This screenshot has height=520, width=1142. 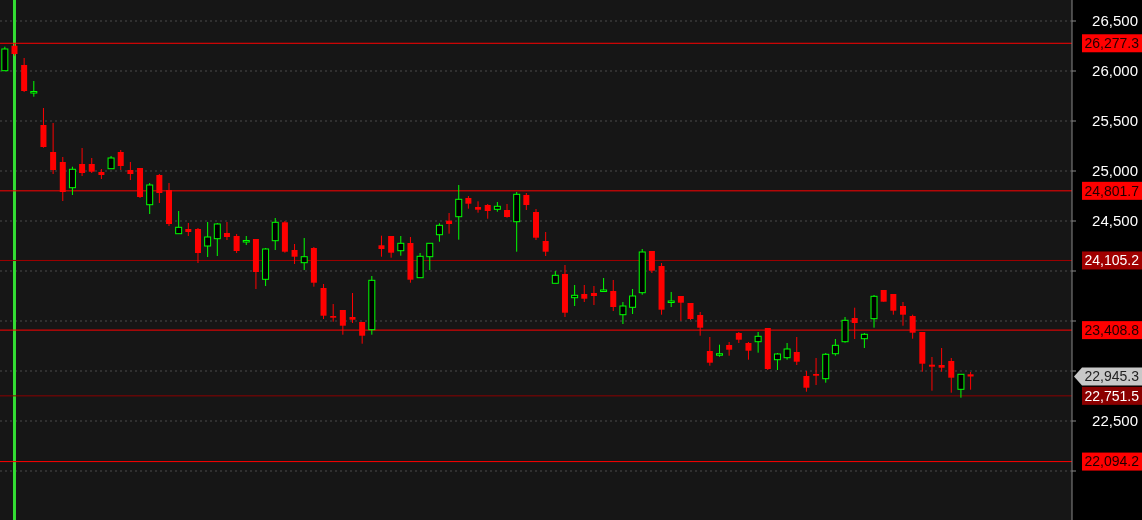 I want to click on y-tick-label: 26,000, so click(x=1115, y=71).